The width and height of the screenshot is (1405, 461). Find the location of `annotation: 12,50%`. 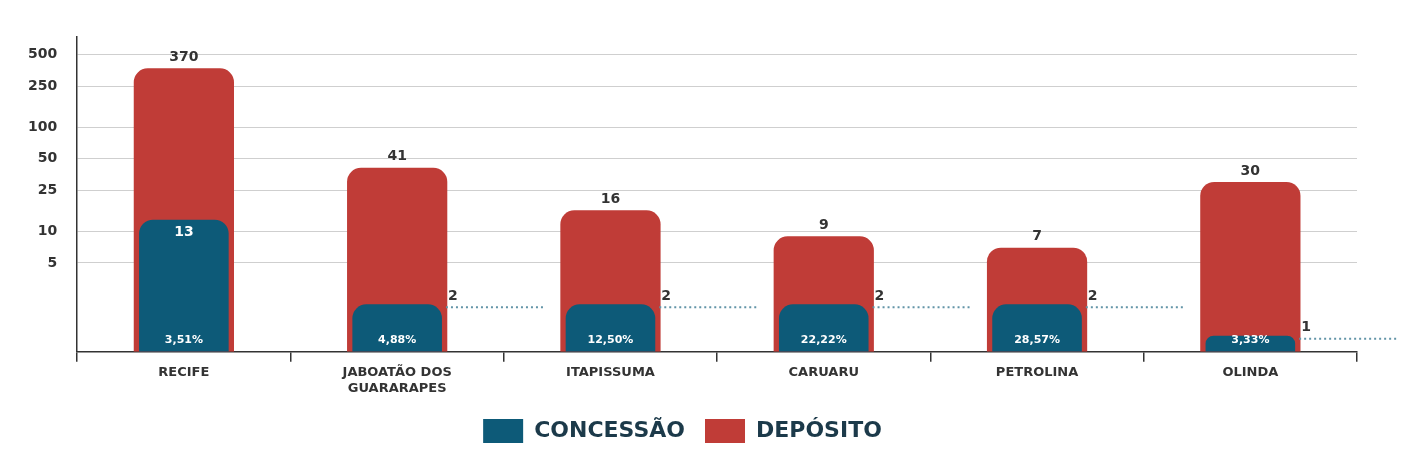

annotation: 12,50% is located at coordinates (610, 339).